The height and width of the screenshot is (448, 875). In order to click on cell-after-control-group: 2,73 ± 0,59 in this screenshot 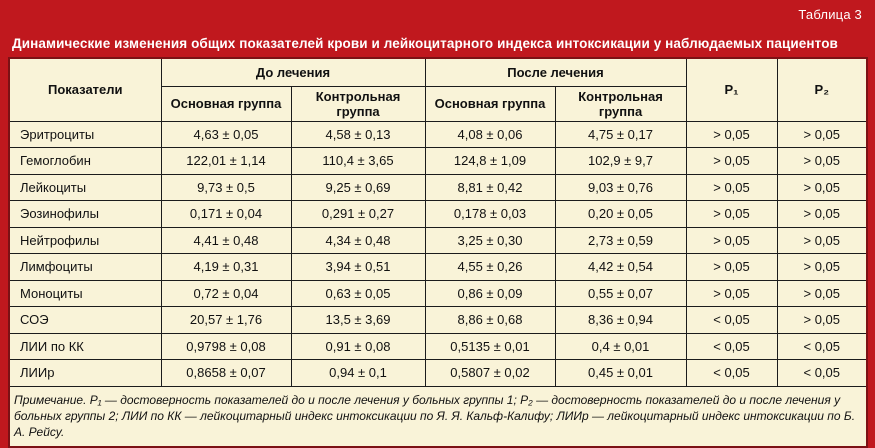, I will do `click(620, 240)`.